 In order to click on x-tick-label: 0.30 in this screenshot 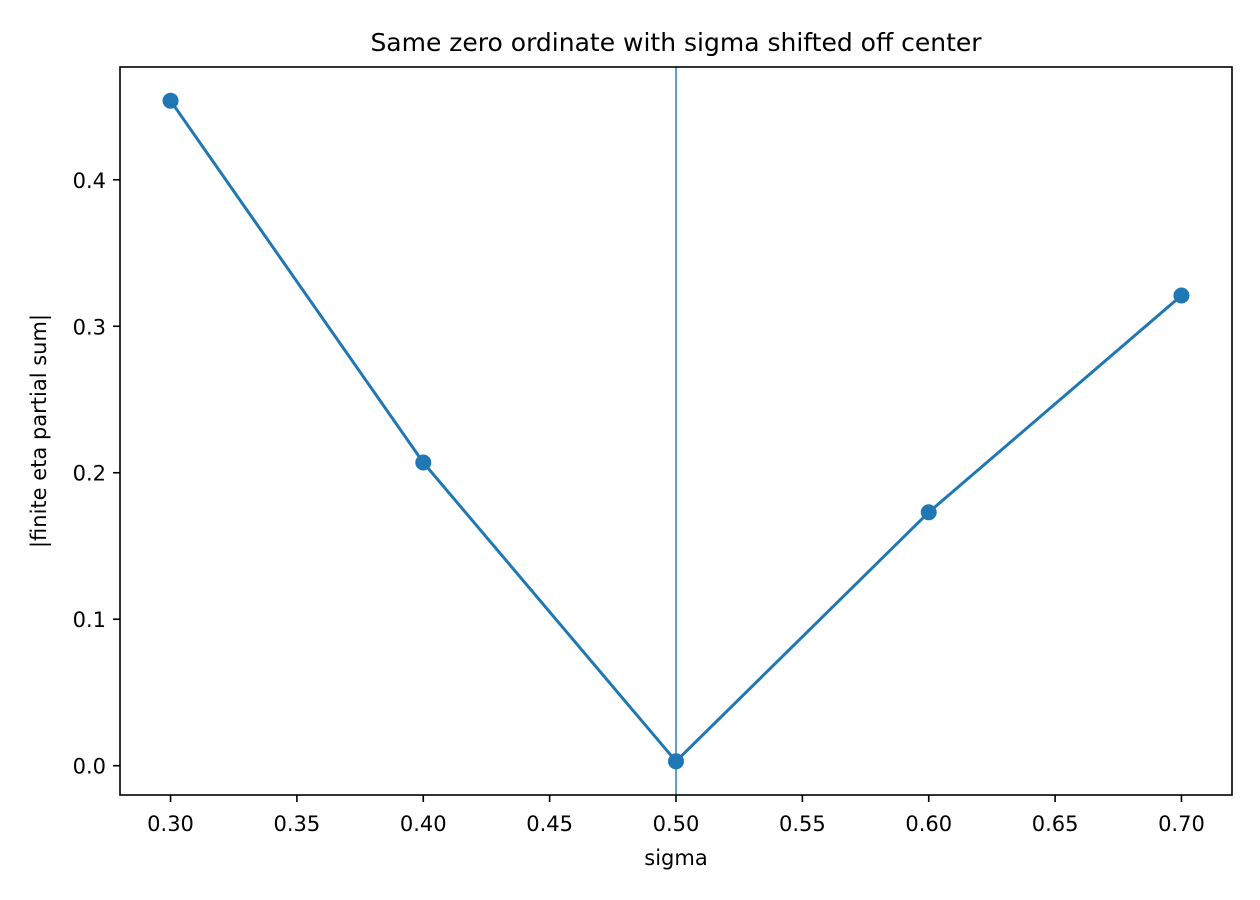, I will do `click(170, 824)`.